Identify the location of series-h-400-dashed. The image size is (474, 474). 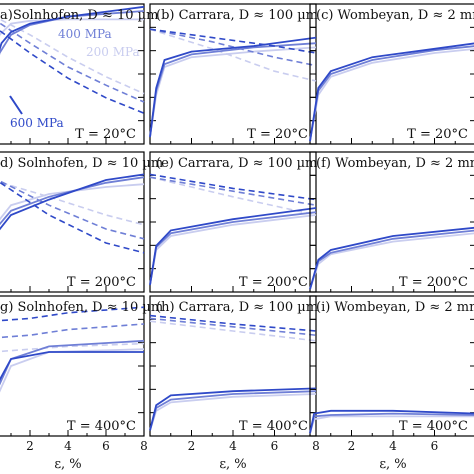
(233, 326).